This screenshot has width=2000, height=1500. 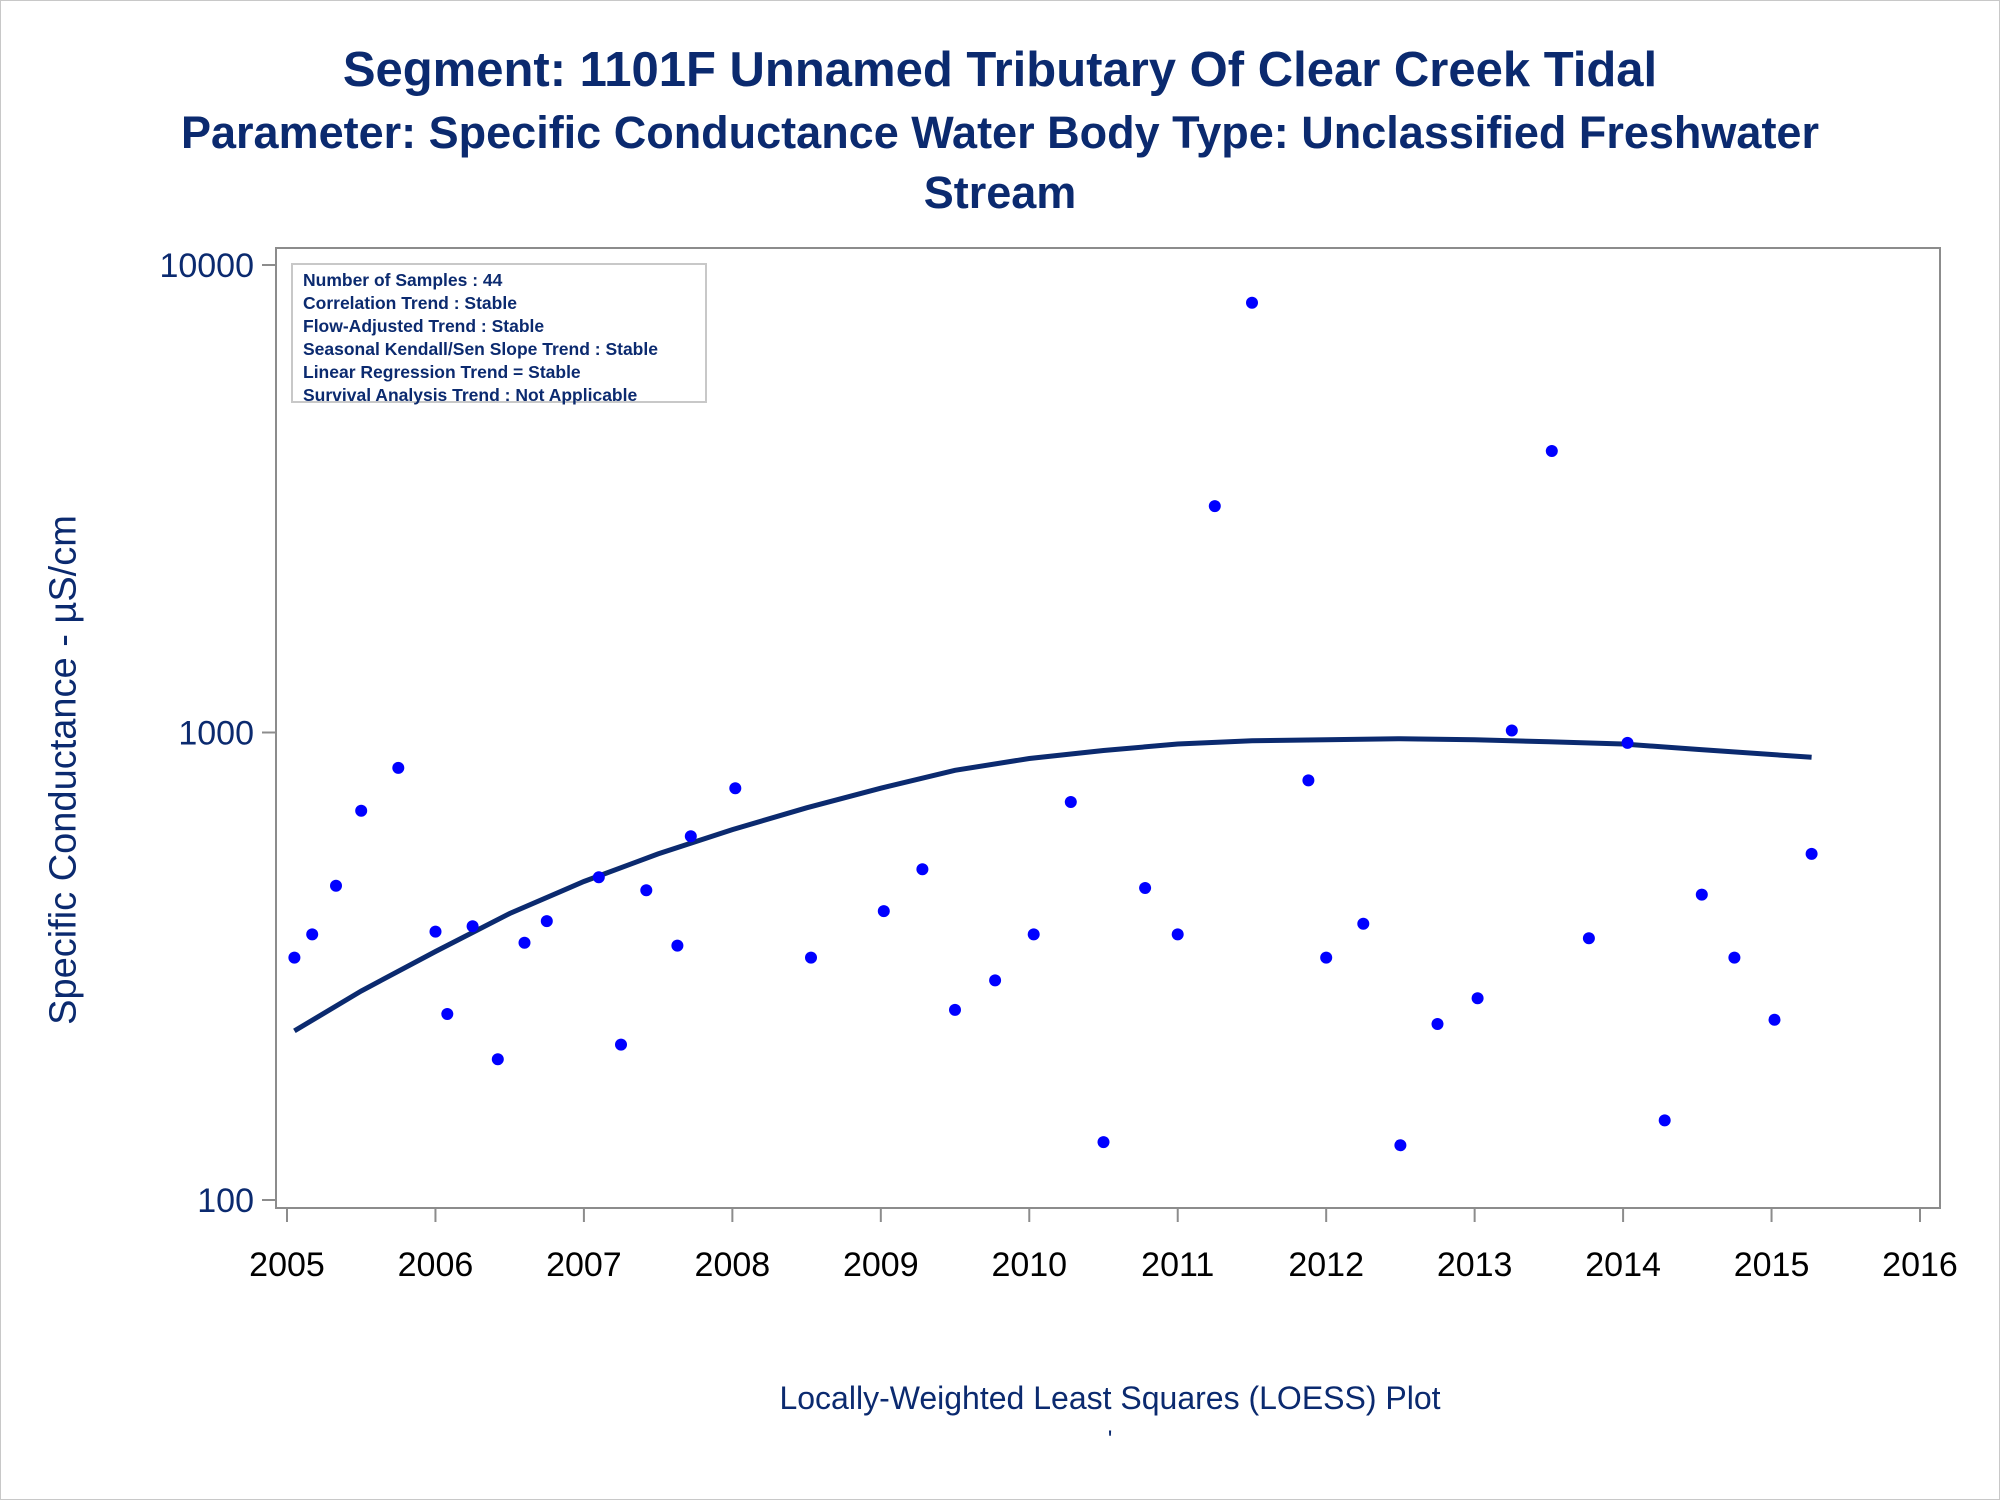 What do you see at coordinates (1110, 1439) in the screenshot?
I see `caption-tick-mark: '` at bounding box center [1110, 1439].